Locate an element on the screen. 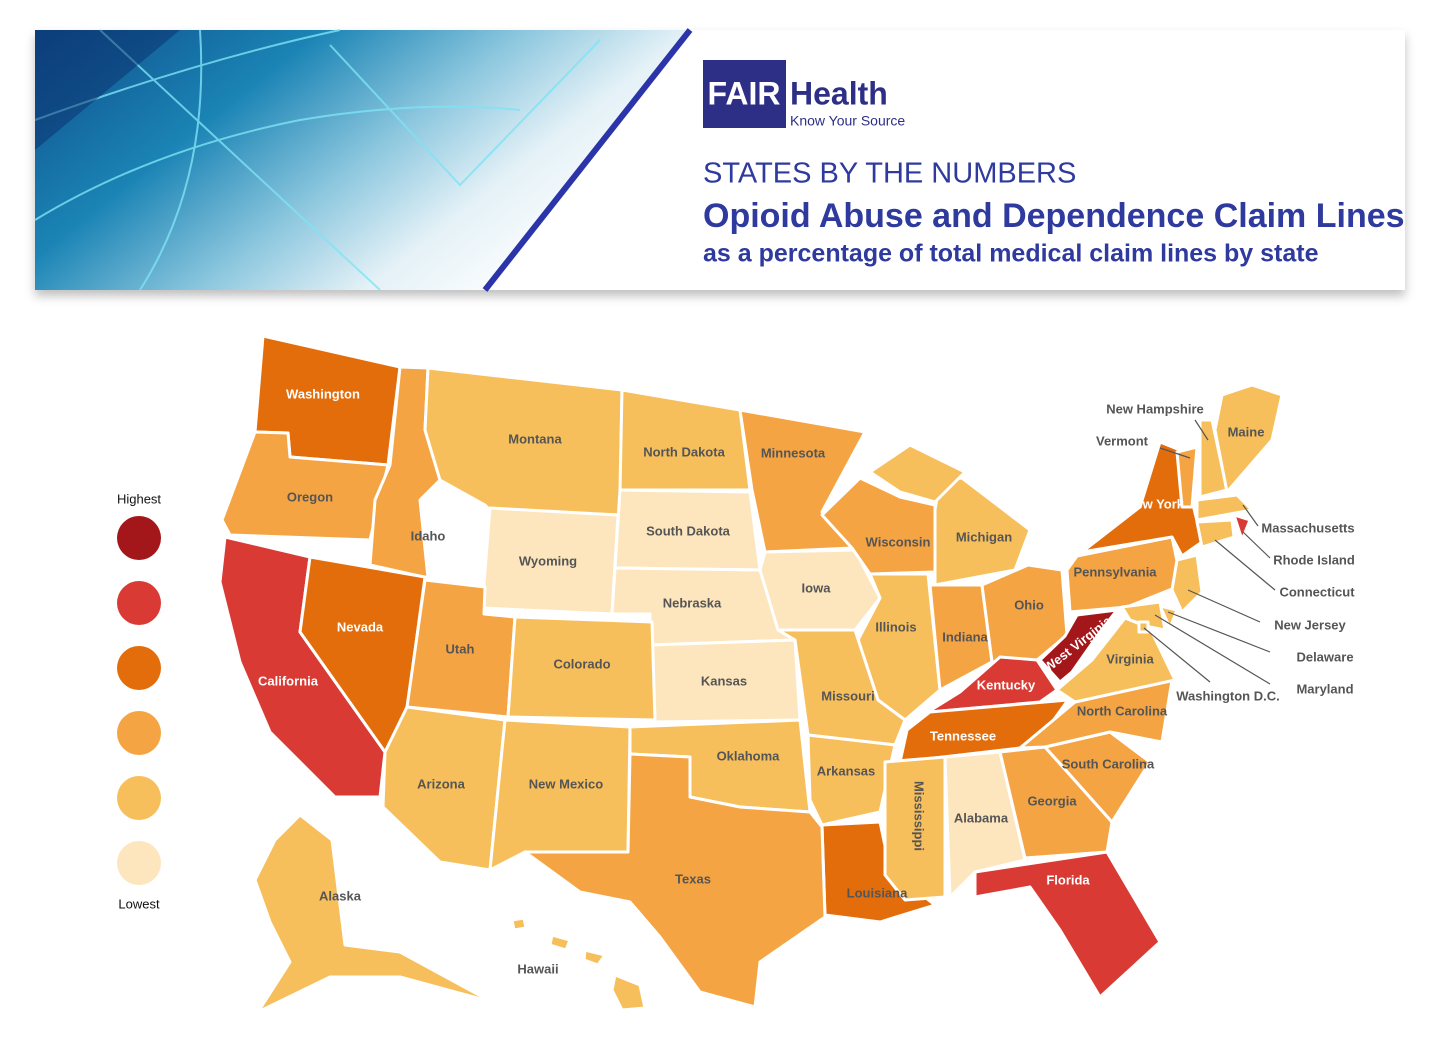 The width and height of the screenshot is (1440, 1064). state-label: South Dakota is located at coordinates (688, 530).